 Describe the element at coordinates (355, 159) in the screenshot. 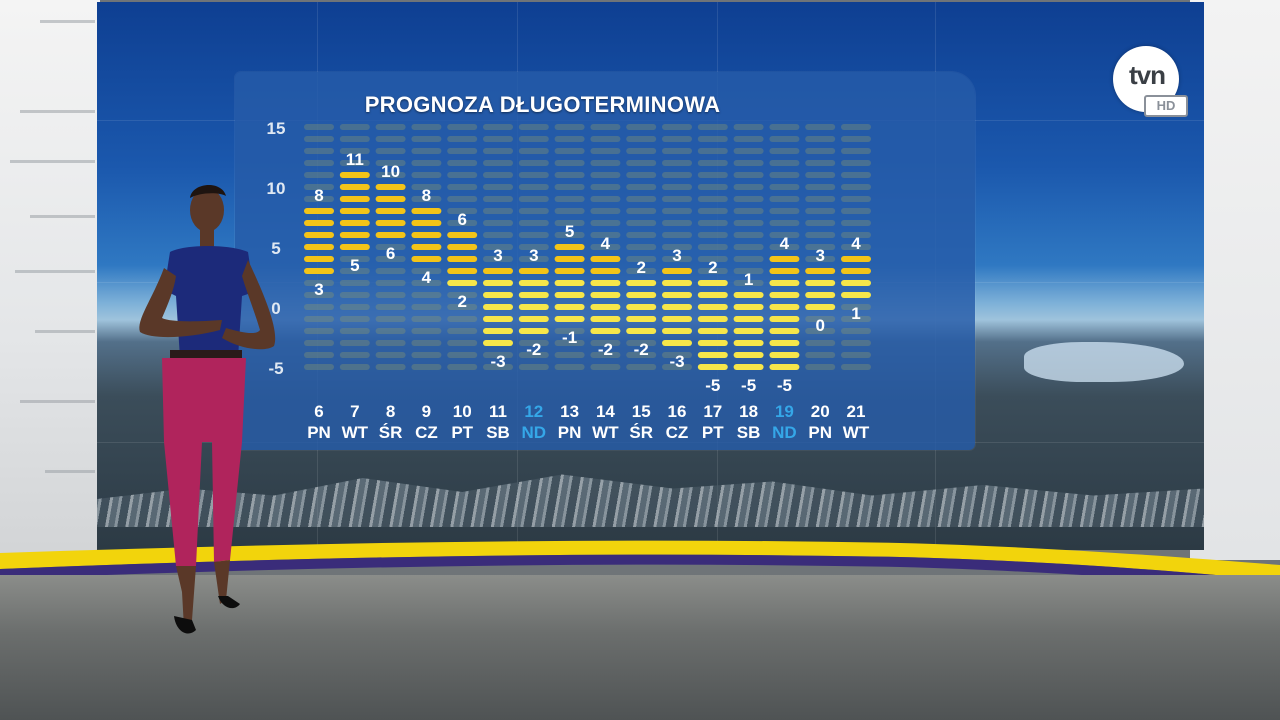

I see `max-temp-label: 11` at that location.